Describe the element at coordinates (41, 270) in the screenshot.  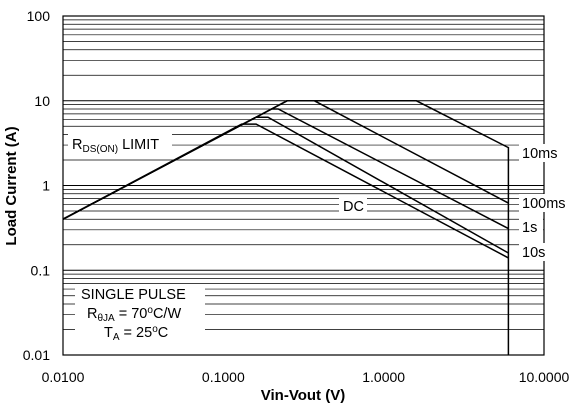
I see `y-tick-label: 0.1` at that location.